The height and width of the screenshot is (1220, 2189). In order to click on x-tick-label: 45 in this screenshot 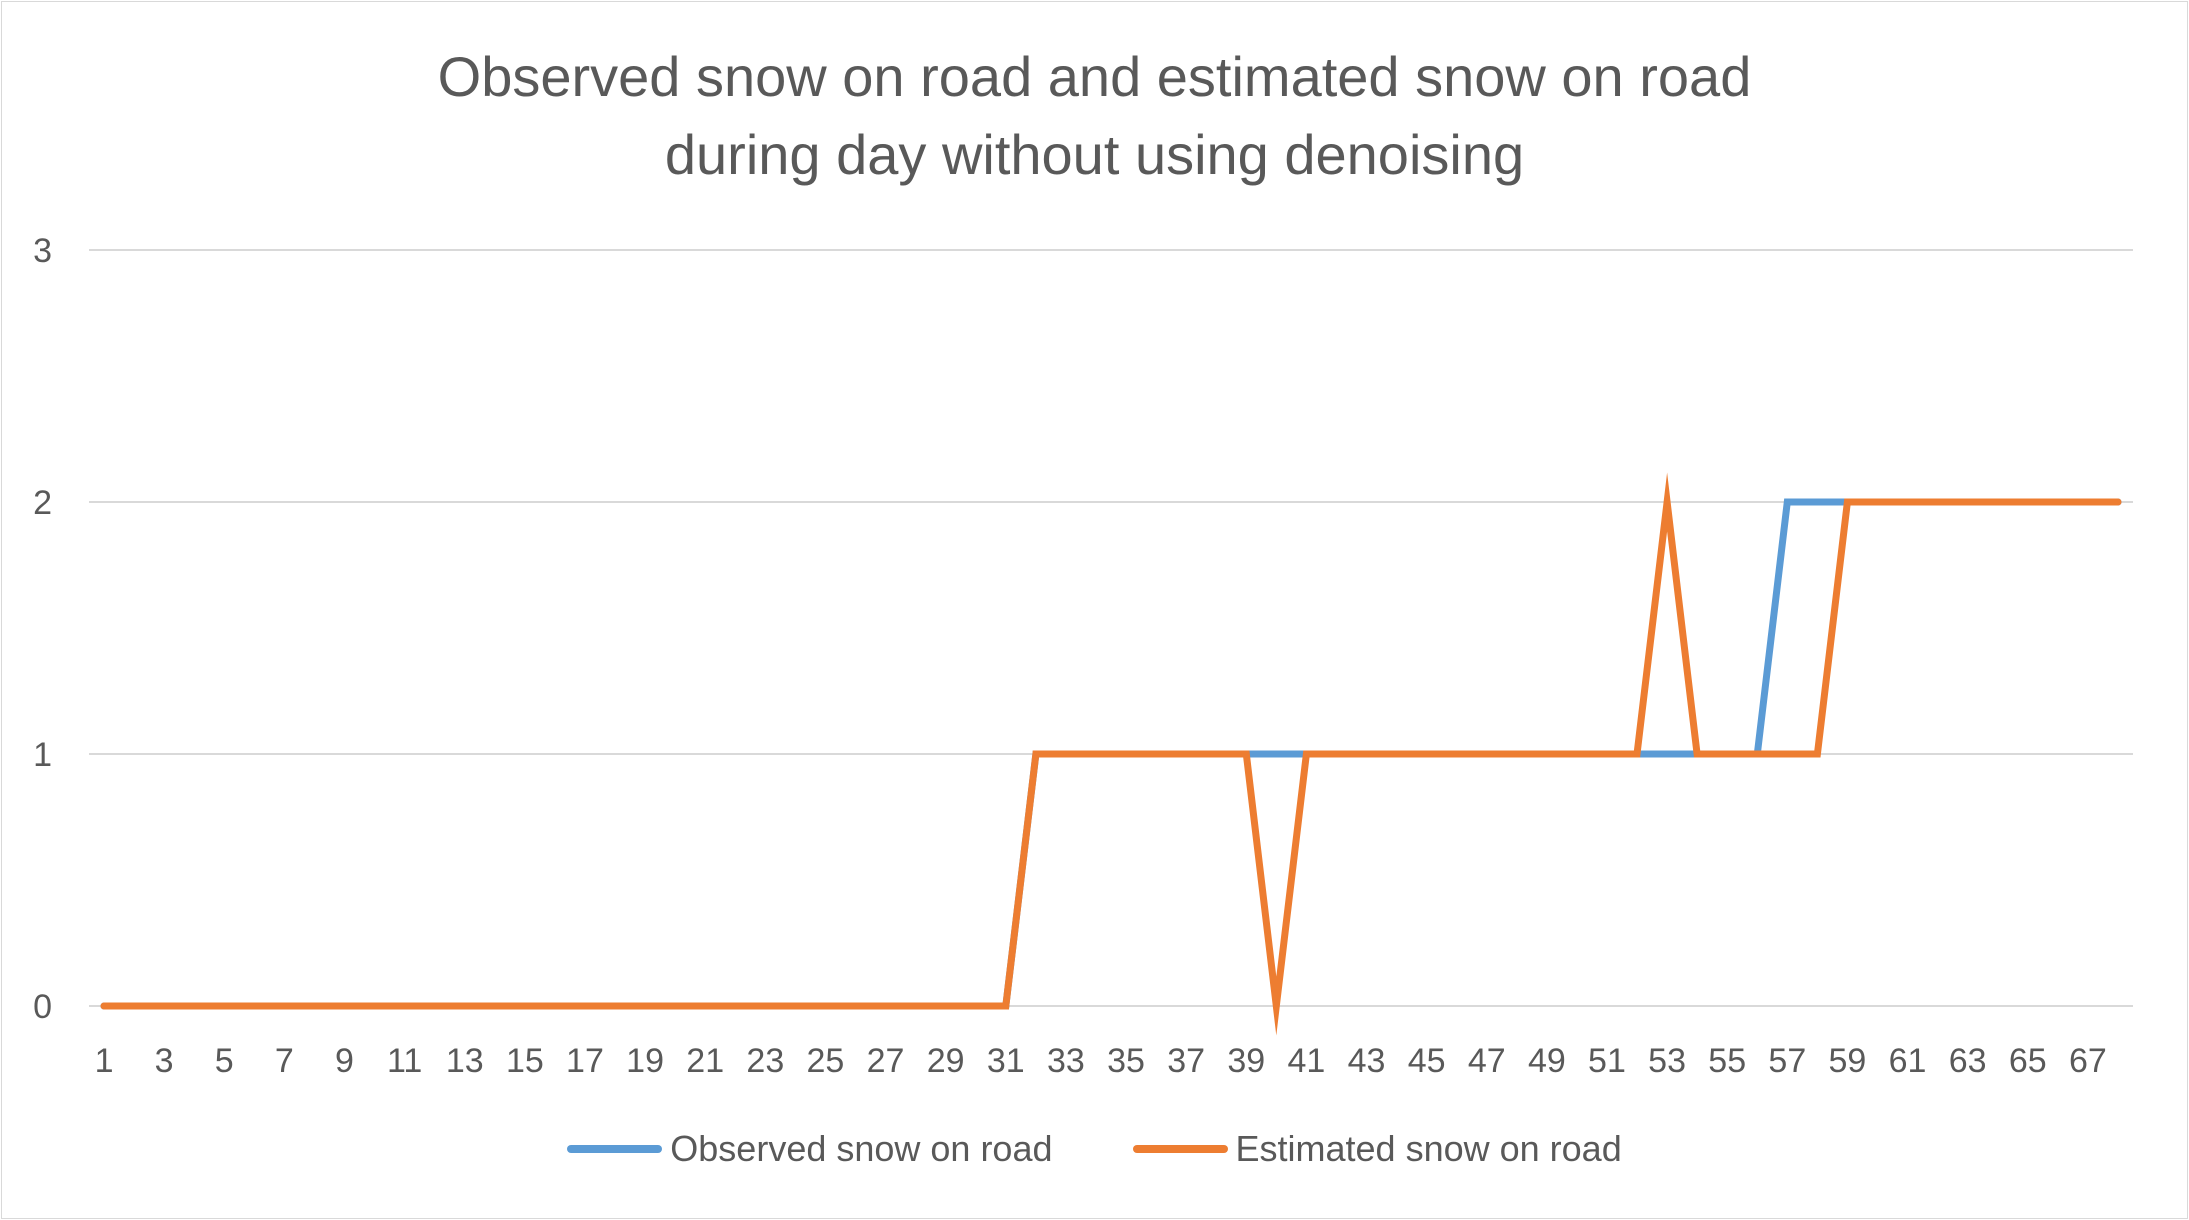, I will do `click(1427, 1061)`.